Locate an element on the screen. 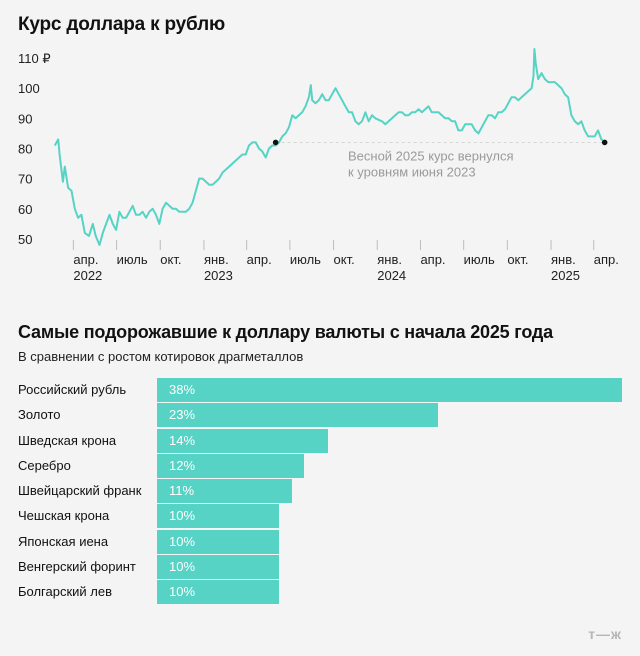 This screenshot has width=640, height=656. bar-row: Шведская крона 14% is located at coordinates (320, 441).